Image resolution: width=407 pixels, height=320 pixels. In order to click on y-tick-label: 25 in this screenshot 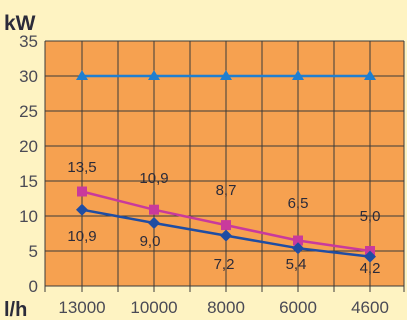, I will do `click(28, 111)`.